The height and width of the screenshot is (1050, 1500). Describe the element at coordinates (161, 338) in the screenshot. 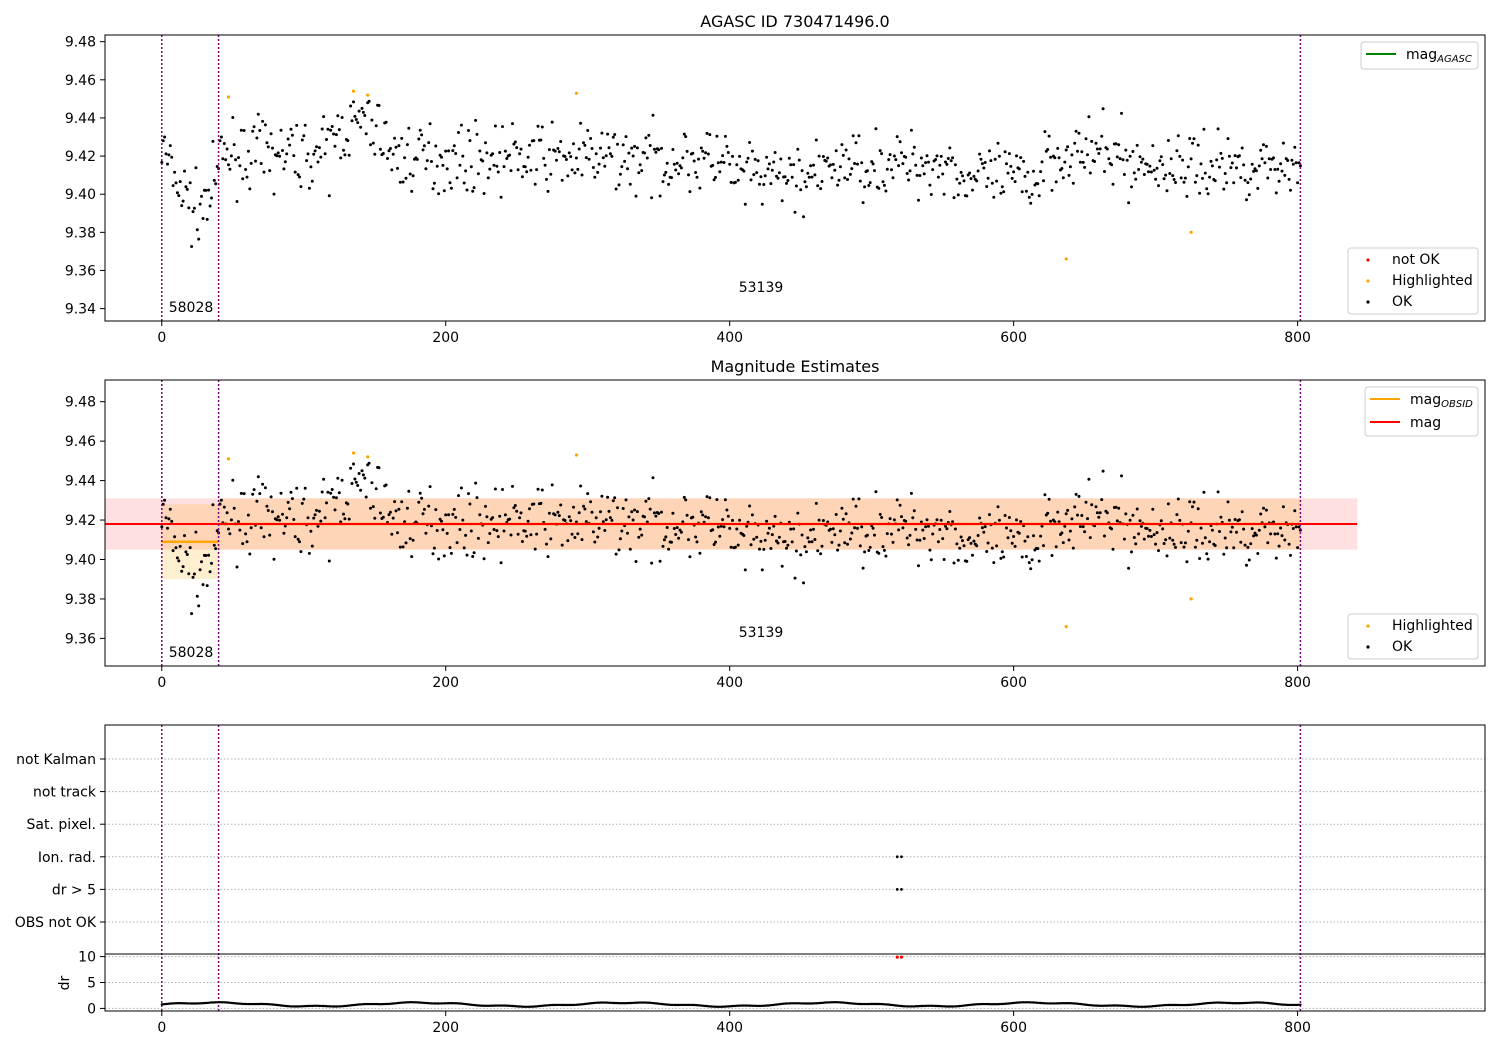

I see `x-tick-label: 0` at that location.